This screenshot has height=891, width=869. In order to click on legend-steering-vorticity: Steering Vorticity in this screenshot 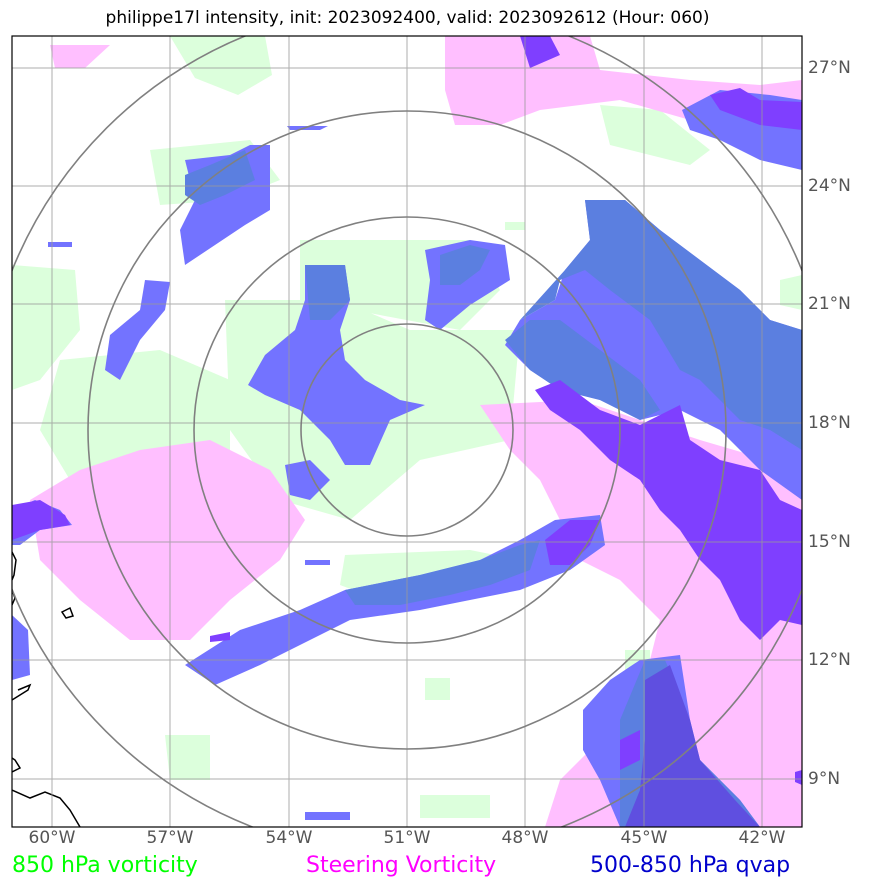, I will do `click(401, 865)`.